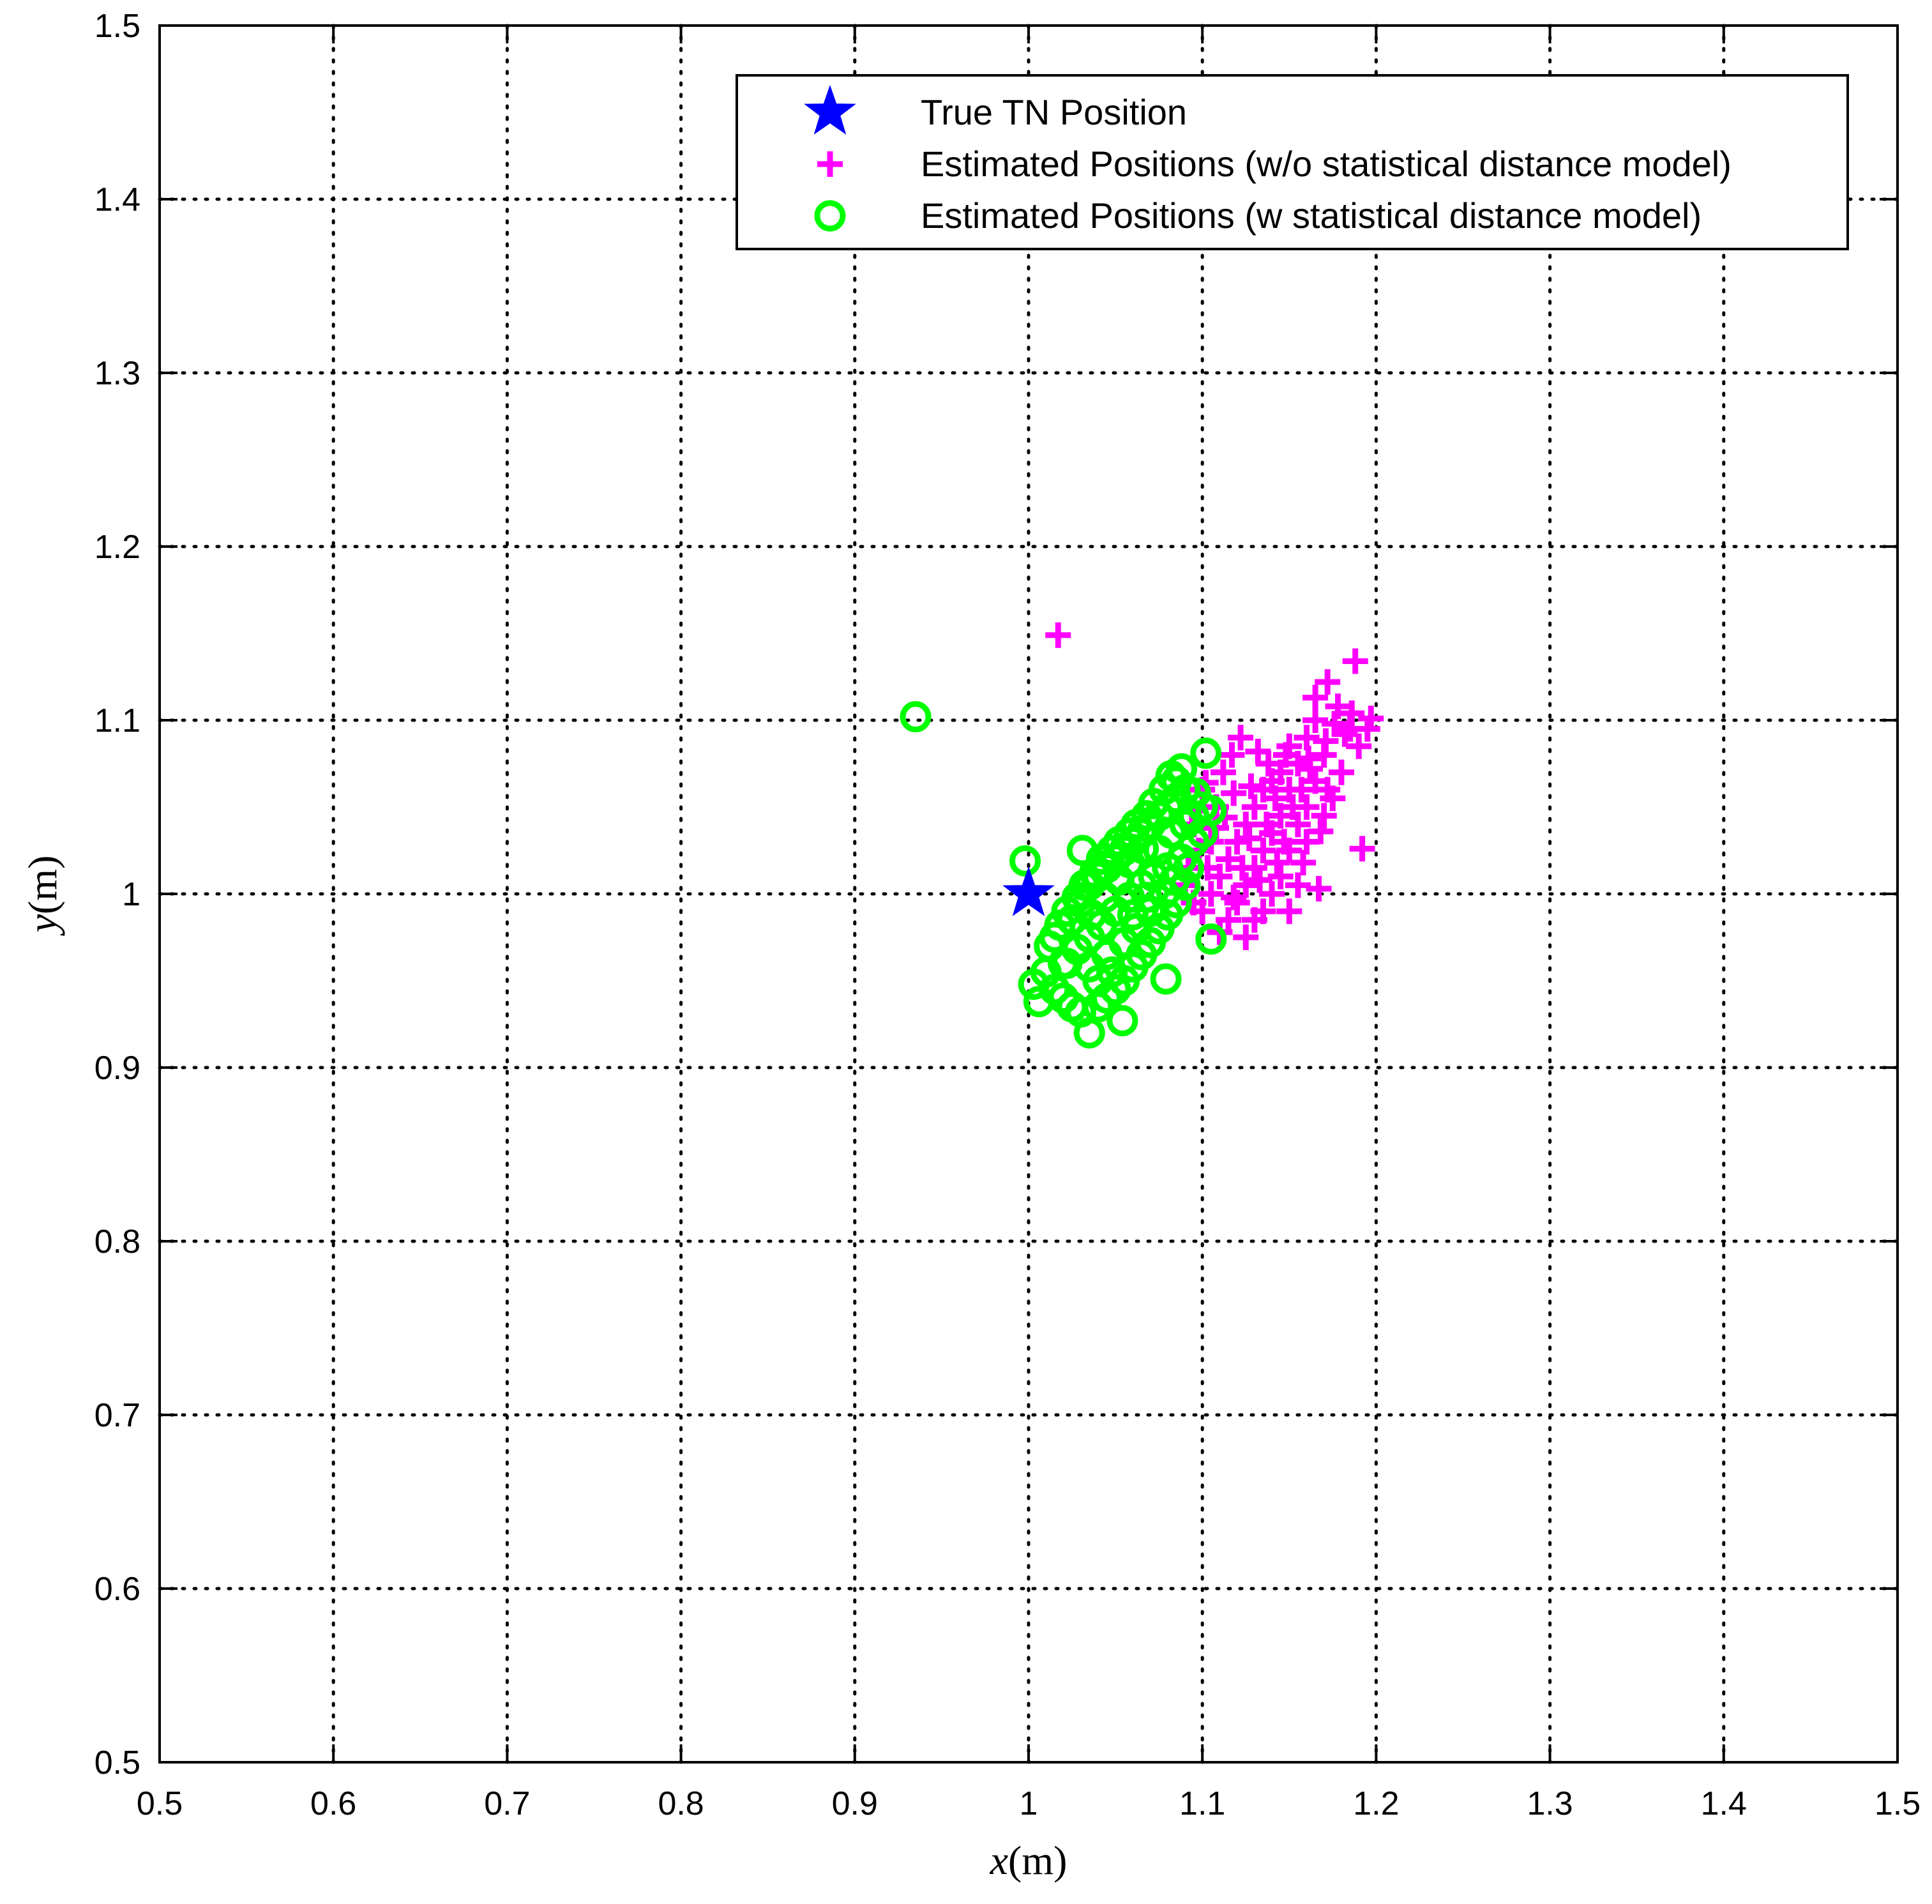  I want to click on y-tick-labels: 0.5 0.6 0.7 0.8 0.9 1 1.1 1.2 1.3 1.4 1.5, so click(117, 894).